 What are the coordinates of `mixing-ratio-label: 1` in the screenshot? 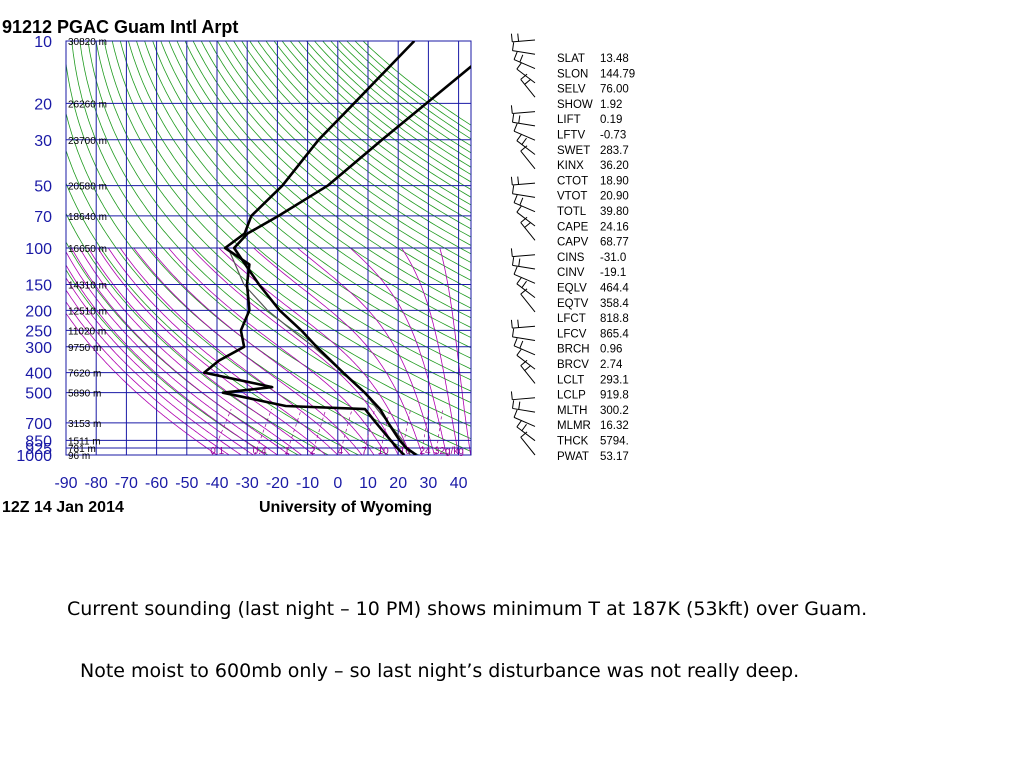 It's located at (287, 451).